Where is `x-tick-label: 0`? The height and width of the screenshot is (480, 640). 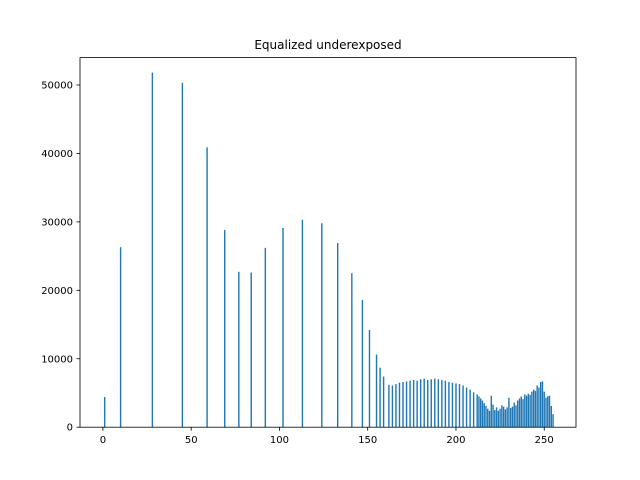
x-tick-label: 0 is located at coordinates (103, 440).